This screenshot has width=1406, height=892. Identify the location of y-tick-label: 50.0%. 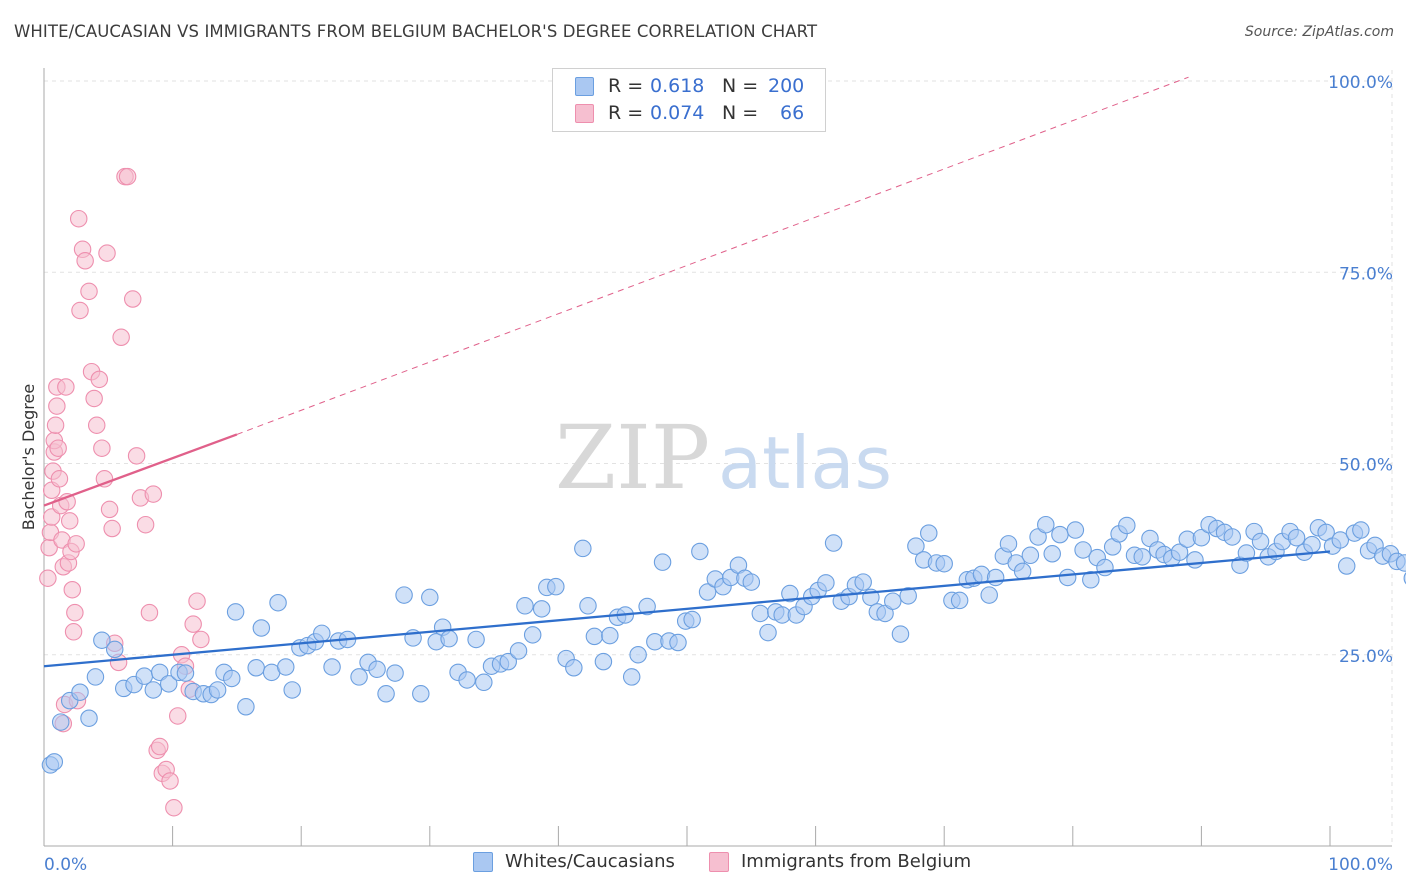
(1366, 466).